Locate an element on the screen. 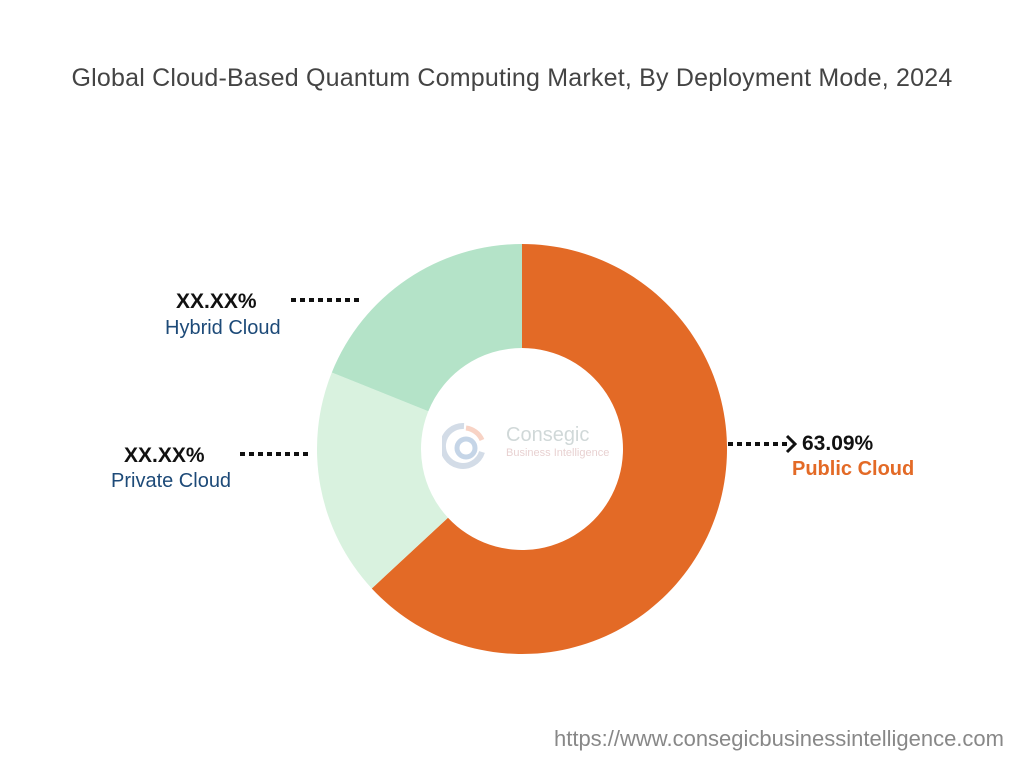 This screenshot has width=1024, height=768. arrow-icon is located at coordinates (791, 444).